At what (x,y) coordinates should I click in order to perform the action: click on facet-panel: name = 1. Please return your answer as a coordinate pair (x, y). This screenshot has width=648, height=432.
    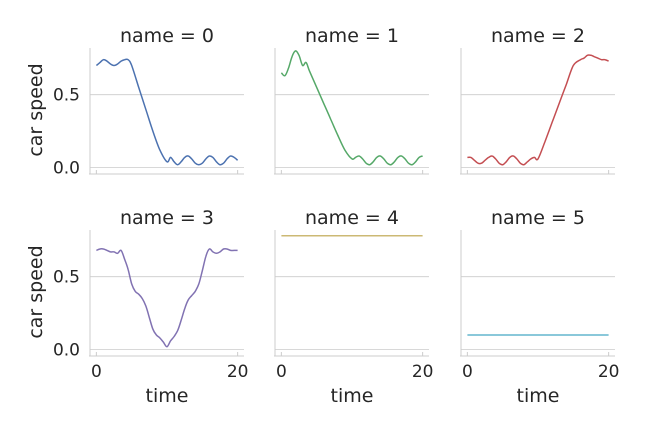
    Looking at the image, I should click on (351, 100).